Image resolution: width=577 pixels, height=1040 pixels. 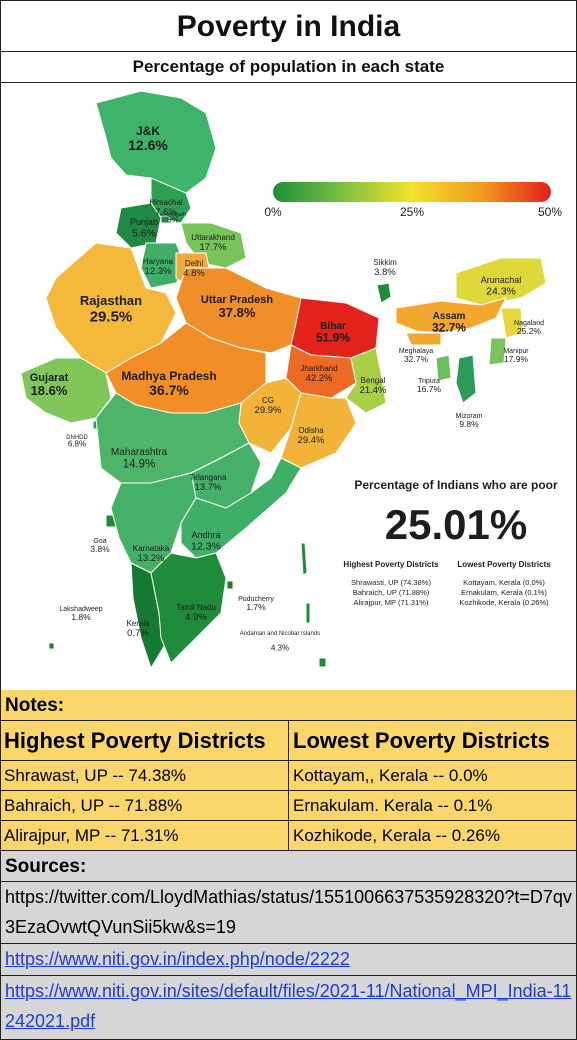 What do you see at coordinates (194, 263) in the screenshot?
I see `state-label-delhi: Delhi` at bounding box center [194, 263].